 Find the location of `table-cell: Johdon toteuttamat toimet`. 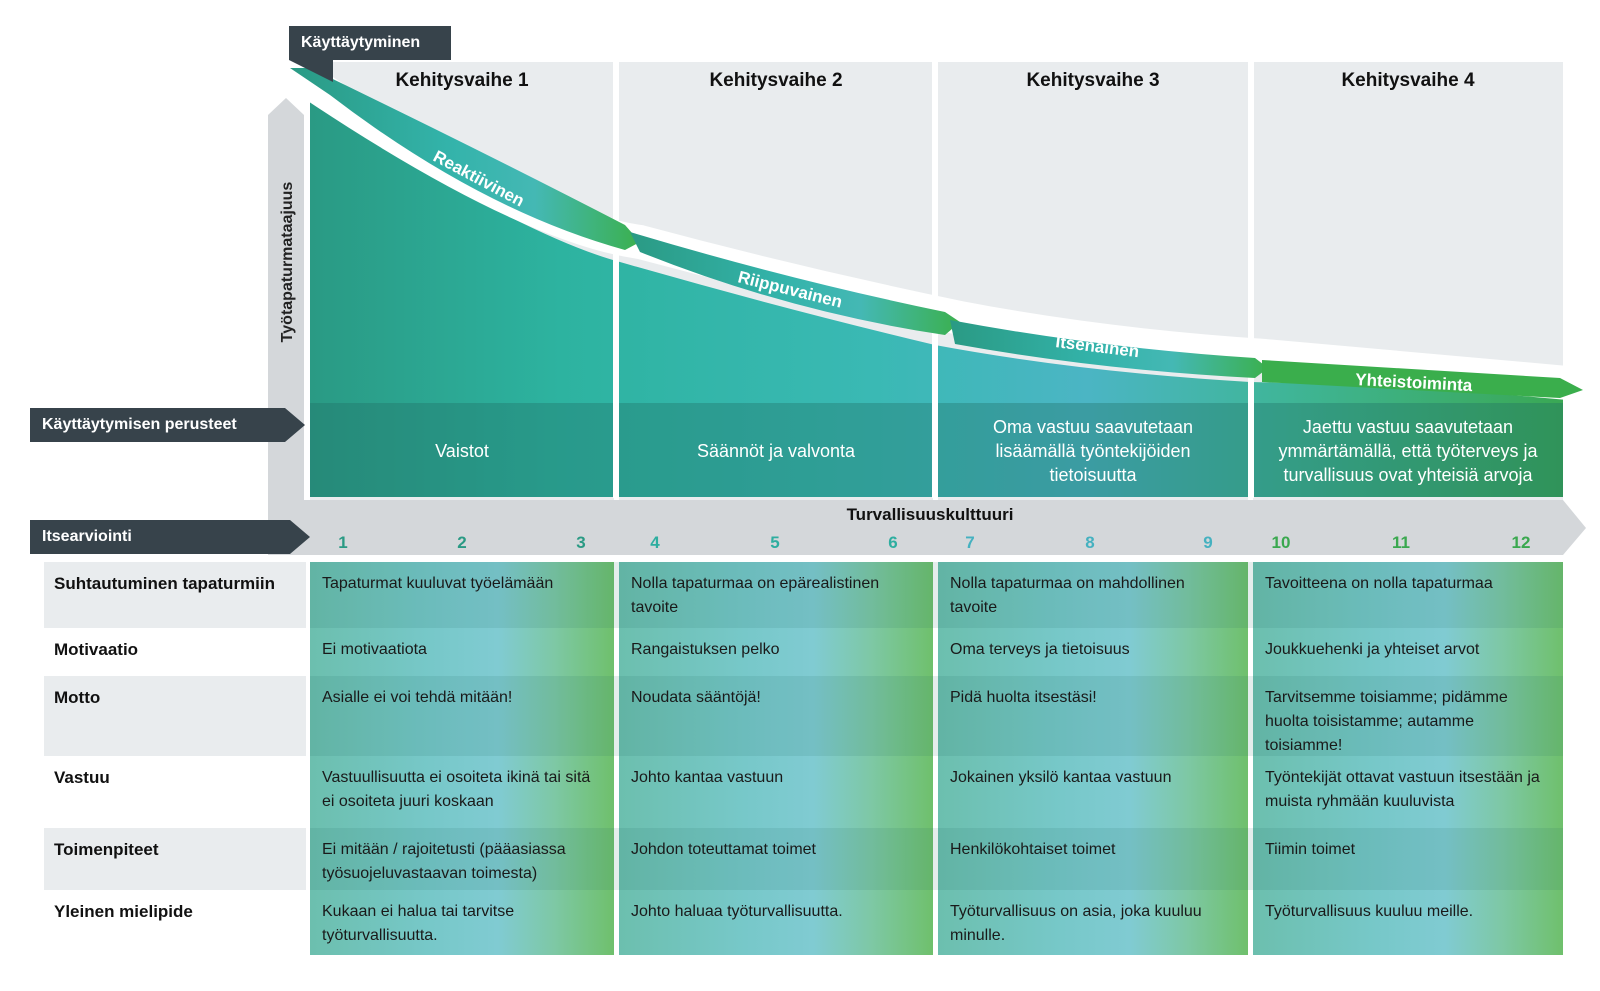

table-cell: Johdon toteuttamat toimet is located at coordinates (723, 849).